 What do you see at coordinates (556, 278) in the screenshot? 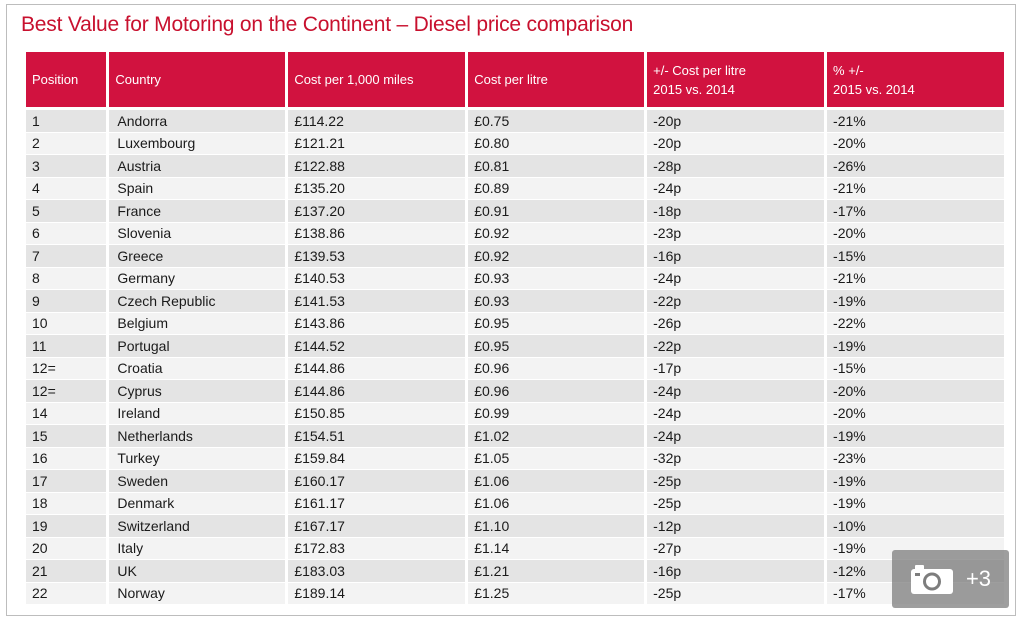
I see `cell-cost-per-litre: £0.93` at bounding box center [556, 278].